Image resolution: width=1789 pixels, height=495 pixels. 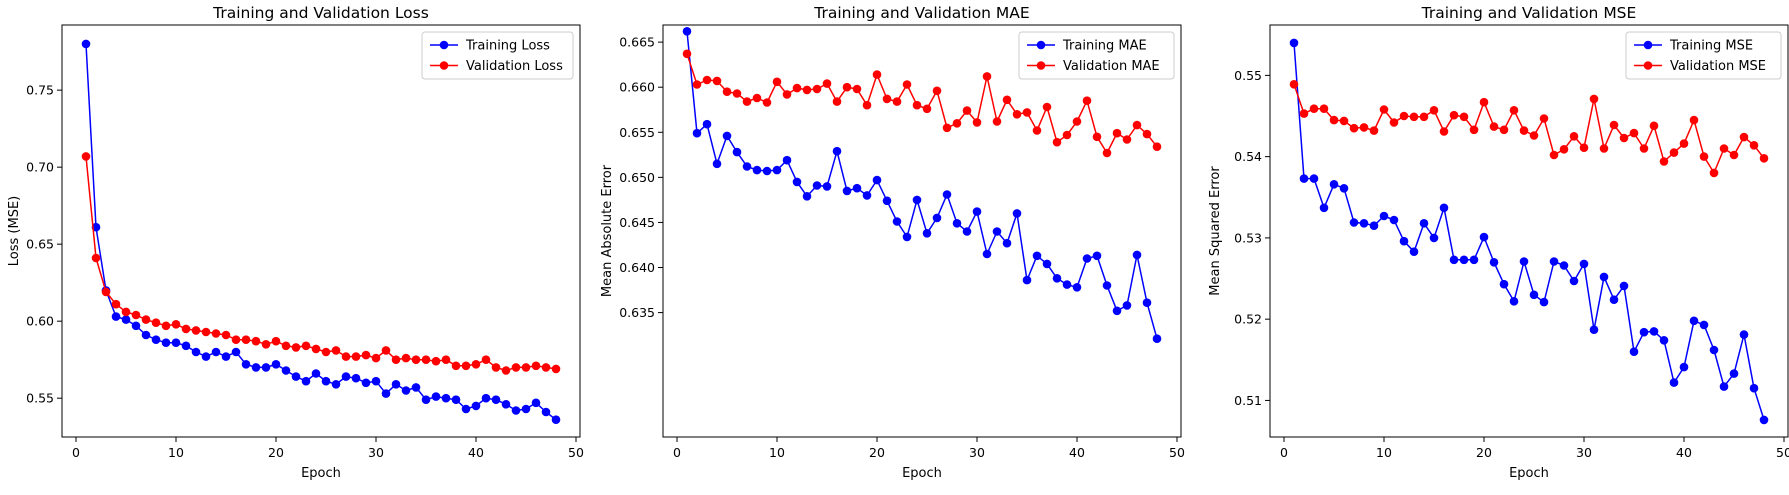 What do you see at coordinates (1248, 156) in the screenshot?
I see `y-tick-label: 0.54` at bounding box center [1248, 156].